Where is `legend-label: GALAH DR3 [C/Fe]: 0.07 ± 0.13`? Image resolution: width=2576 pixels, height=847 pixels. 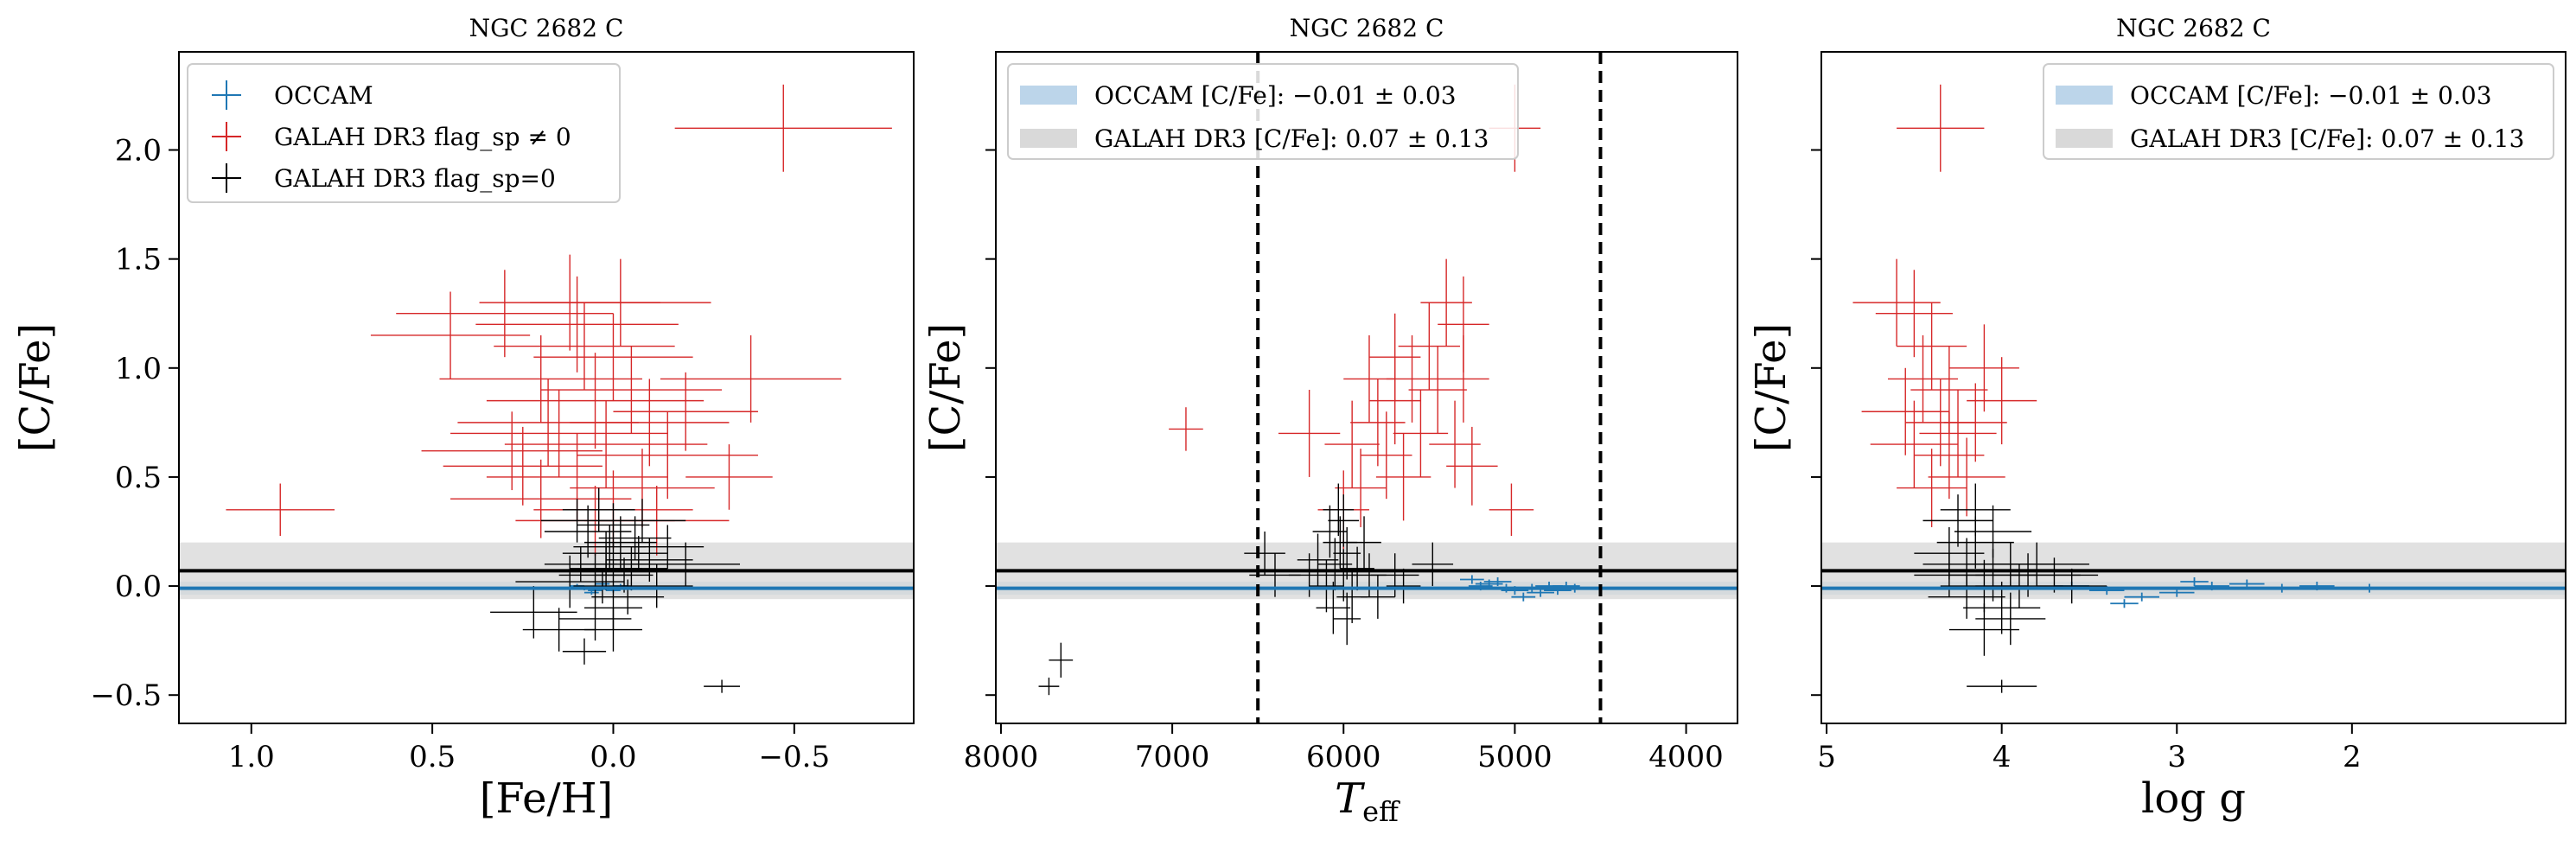 legend-label: GALAH DR3 [C/Fe]: 0.07 ± 0.13 is located at coordinates (2327, 138).